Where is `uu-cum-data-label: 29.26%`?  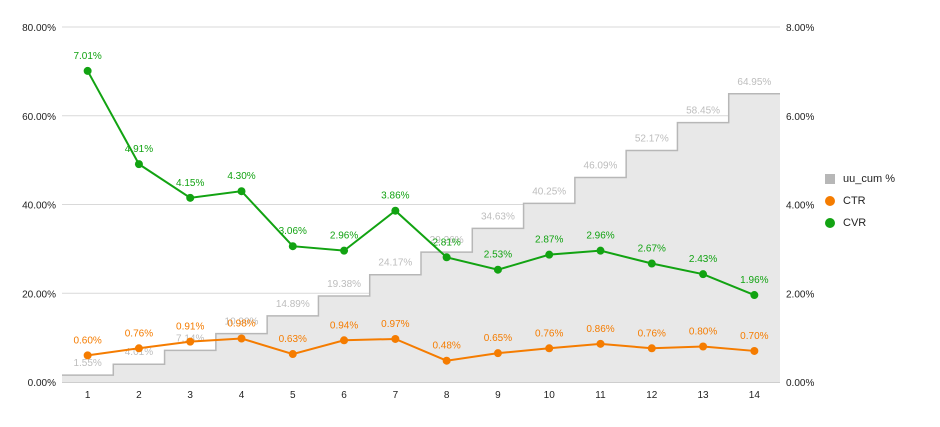
uu-cum-data-label: 29.26% is located at coordinates (447, 240).